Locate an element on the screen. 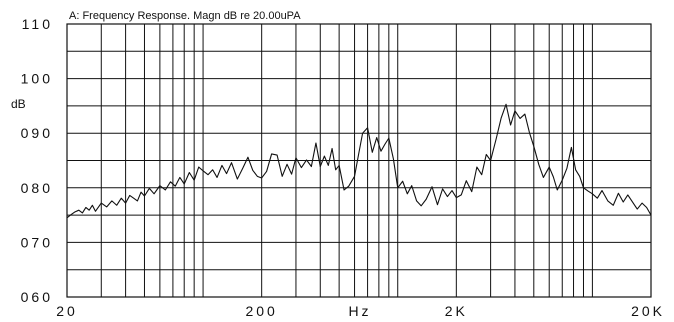 The width and height of the screenshot is (674, 322). y-axis-unit-label: dB is located at coordinates (18, 104).